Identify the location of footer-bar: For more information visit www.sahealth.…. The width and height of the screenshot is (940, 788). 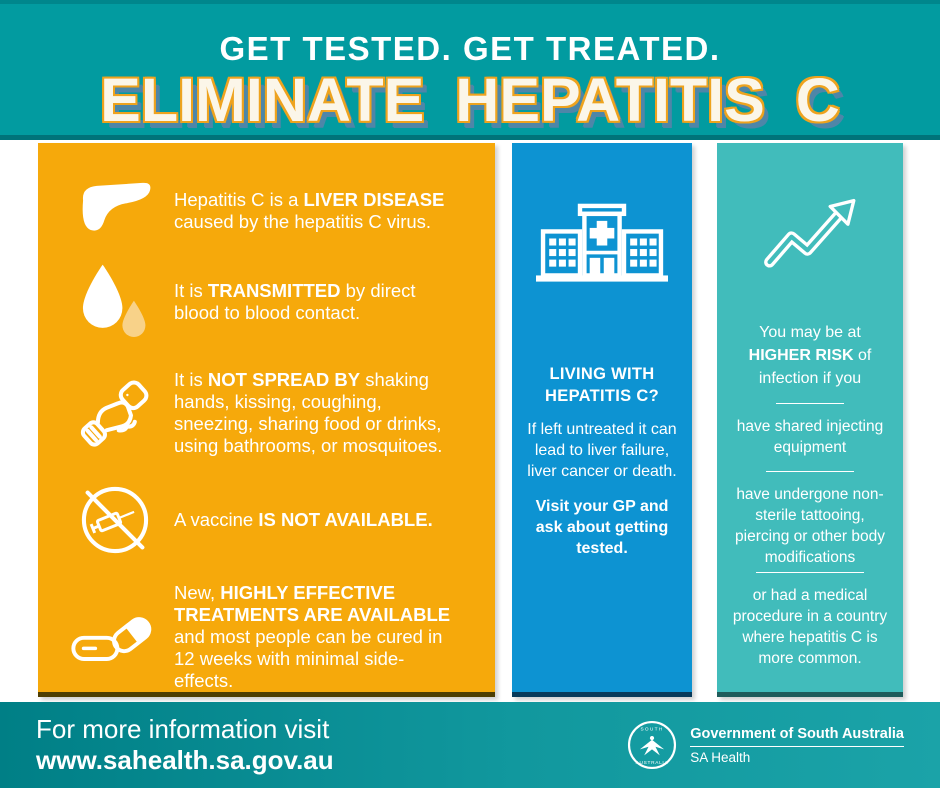
(470, 745).